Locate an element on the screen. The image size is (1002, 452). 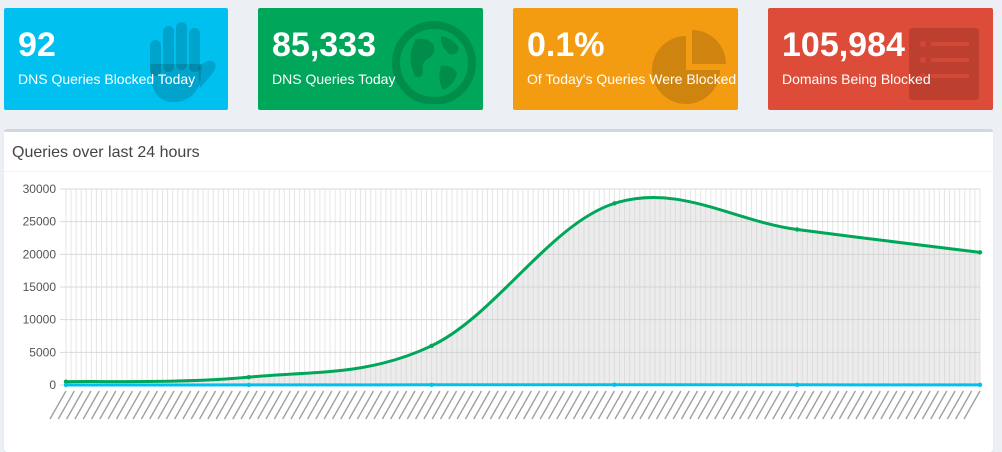
stat-queries-value: 85,333 is located at coordinates (324, 45).